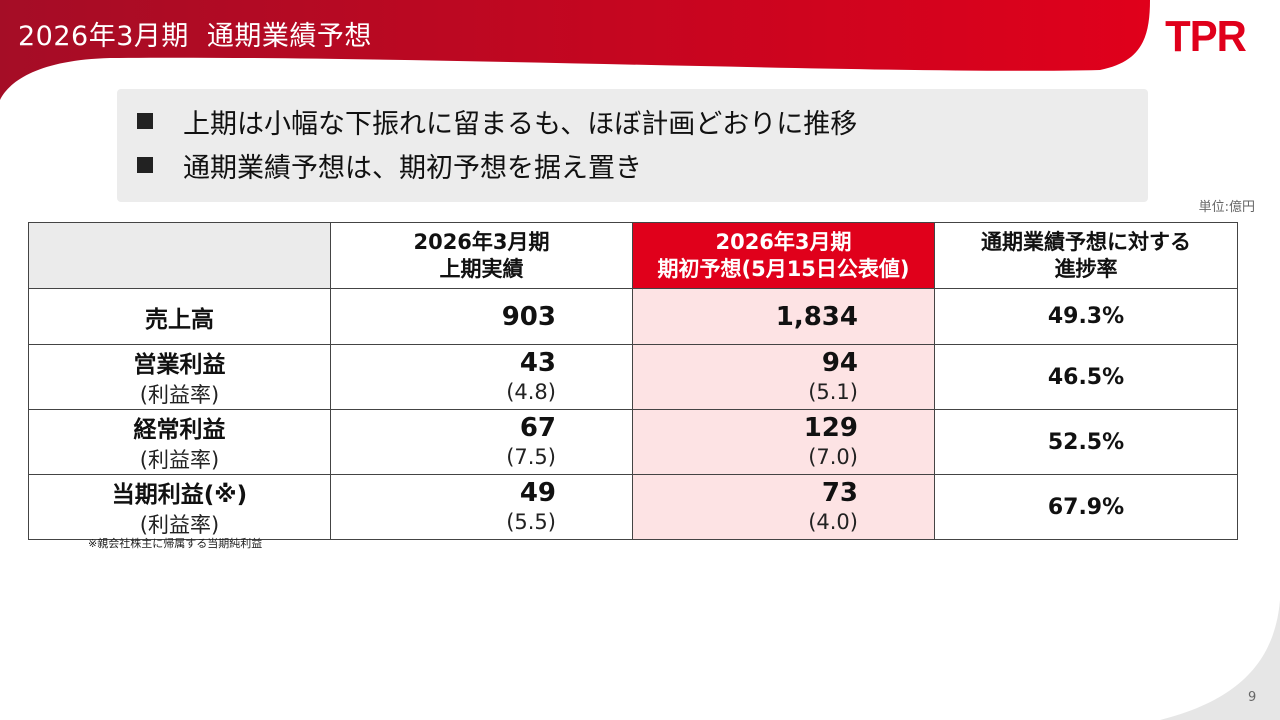 Image resolution: width=1280 pixels, height=720 pixels. What do you see at coordinates (833, 392) in the screenshot?
I see `margin: (5.1)` at bounding box center [833, 392].